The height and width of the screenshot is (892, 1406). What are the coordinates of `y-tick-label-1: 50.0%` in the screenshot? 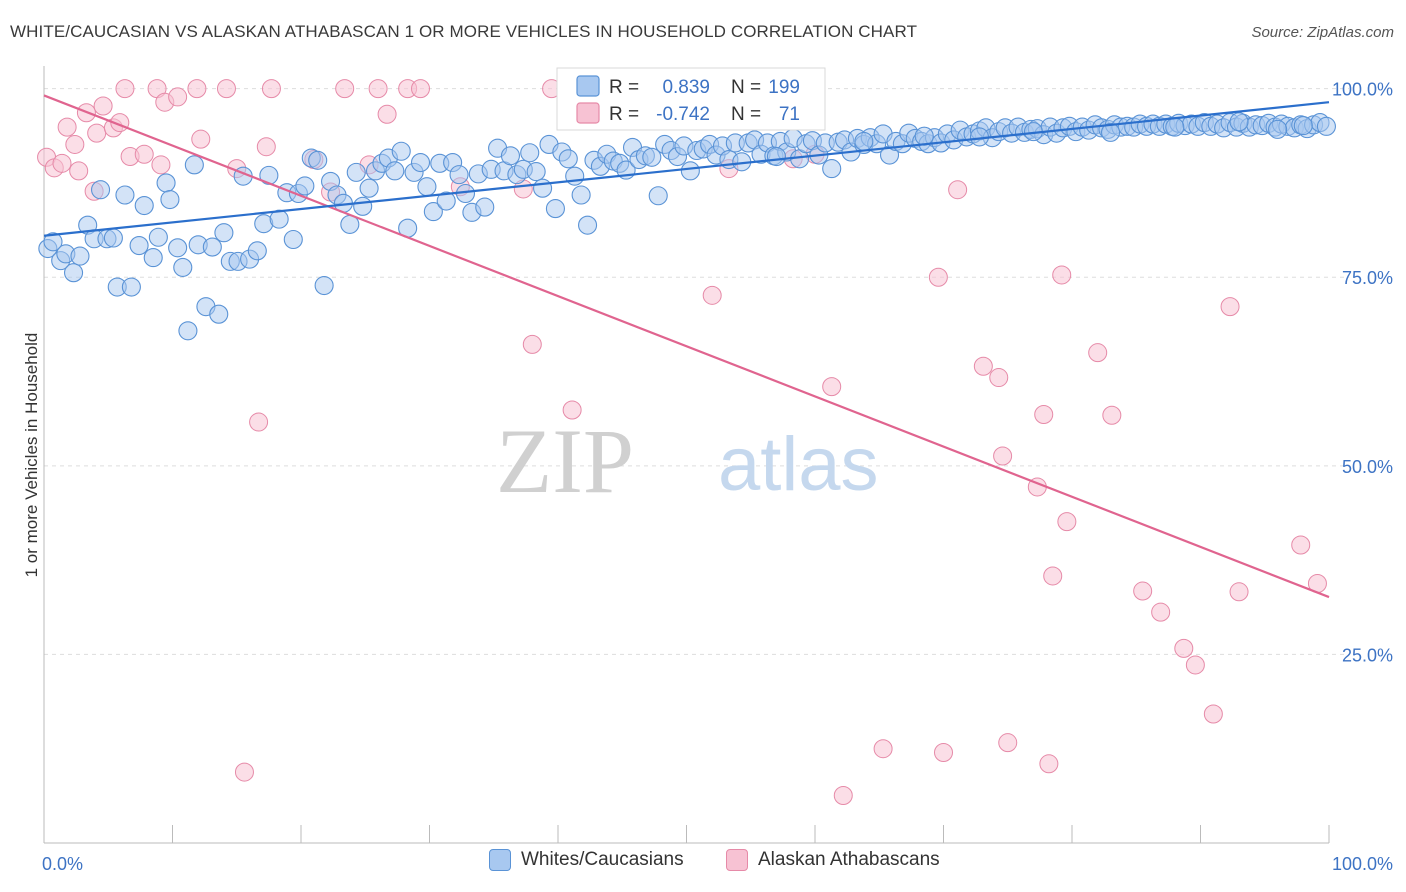 It's located at (1367, 467).